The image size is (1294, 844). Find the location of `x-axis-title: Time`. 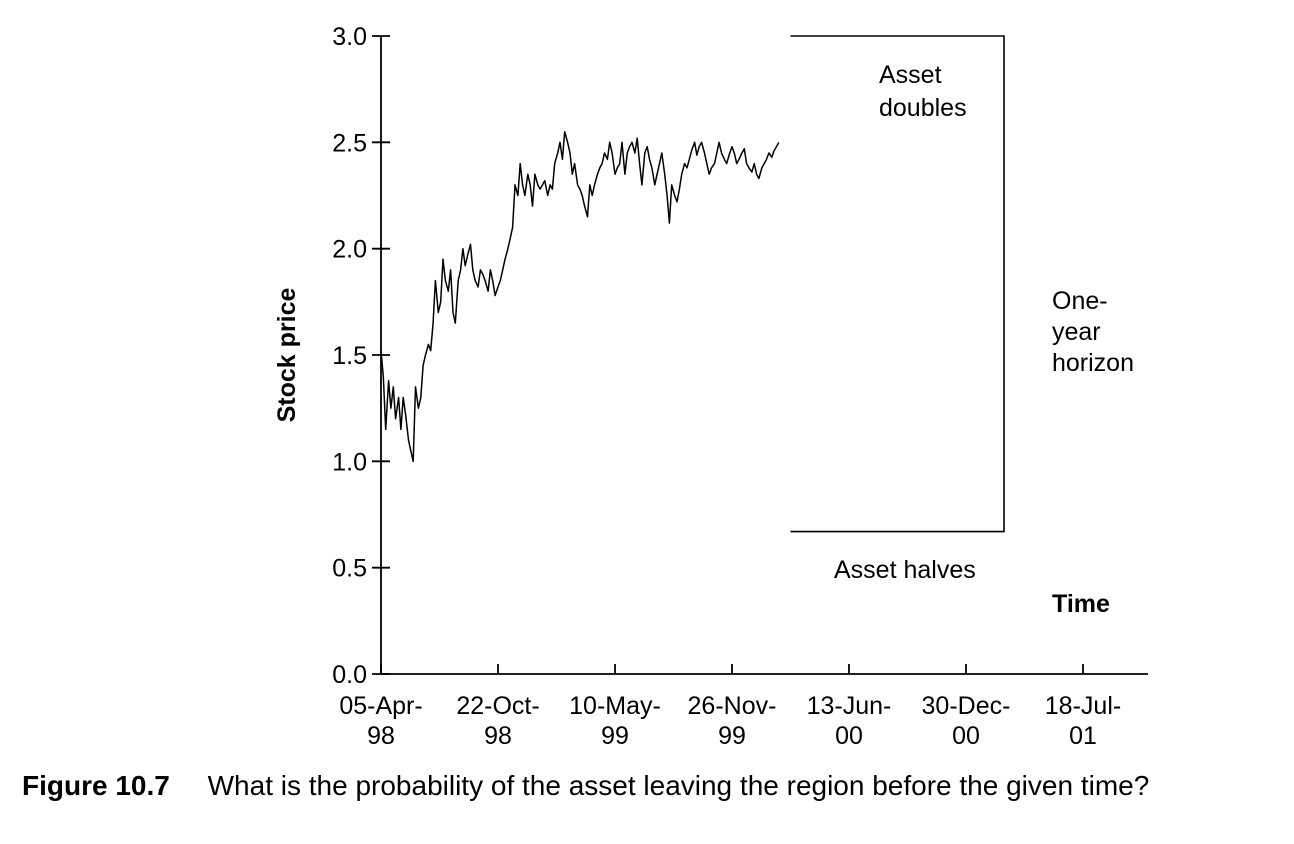

x-axis-title: Time is located at coordinates (1081, 604).